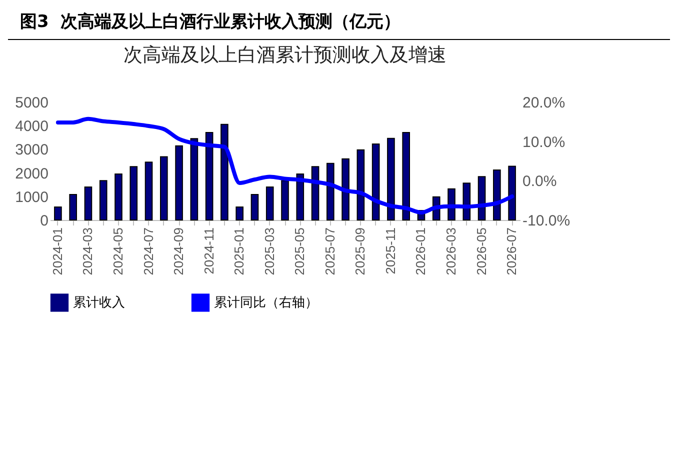  What do you see at coordinates (546, 221) in the screenshot?
I see `y2-tick-label: -10.0%` at bounding box center [546, 221].